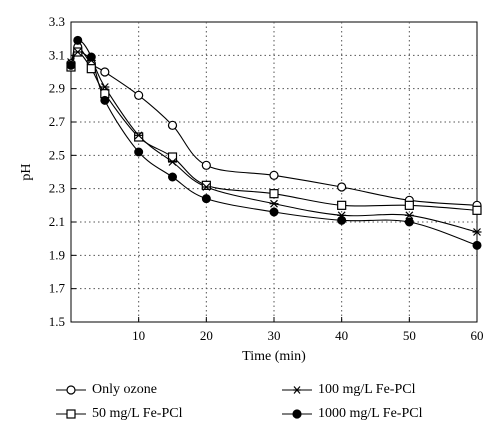  I want to click on x-axis-ticks: 10 20 30 40 50 60, so click(308, 330).